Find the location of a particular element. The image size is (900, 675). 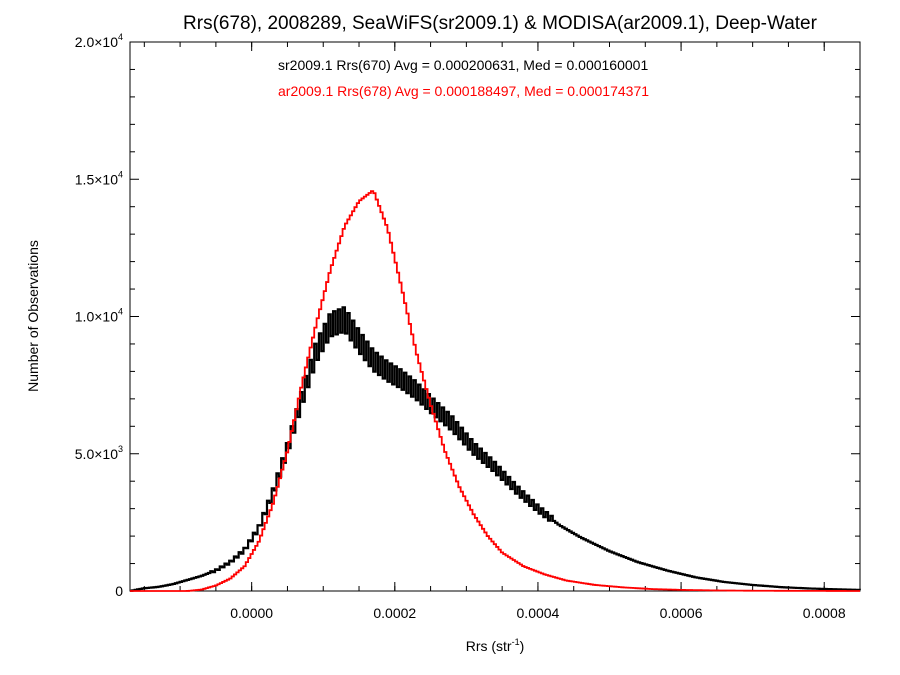

y-tick-label: 1.0×10⁴ is located at coordinates (99, 316).